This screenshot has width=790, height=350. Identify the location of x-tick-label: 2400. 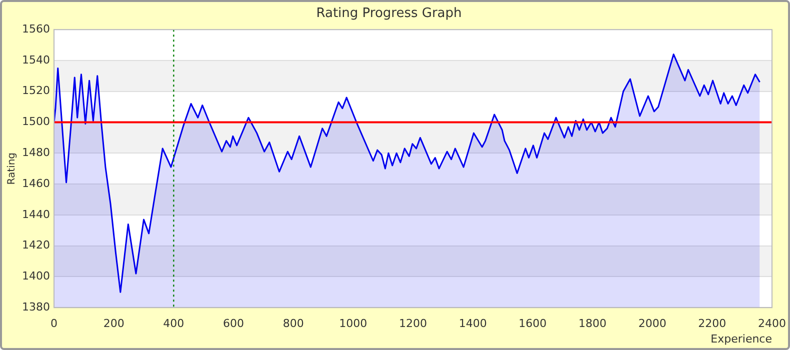
(772, 323).